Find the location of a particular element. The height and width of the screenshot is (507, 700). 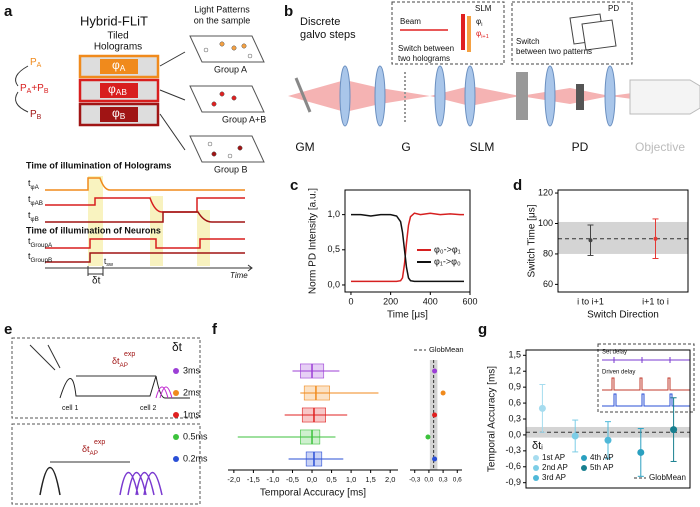

subscript: φA is located at coordinates (35, 187).